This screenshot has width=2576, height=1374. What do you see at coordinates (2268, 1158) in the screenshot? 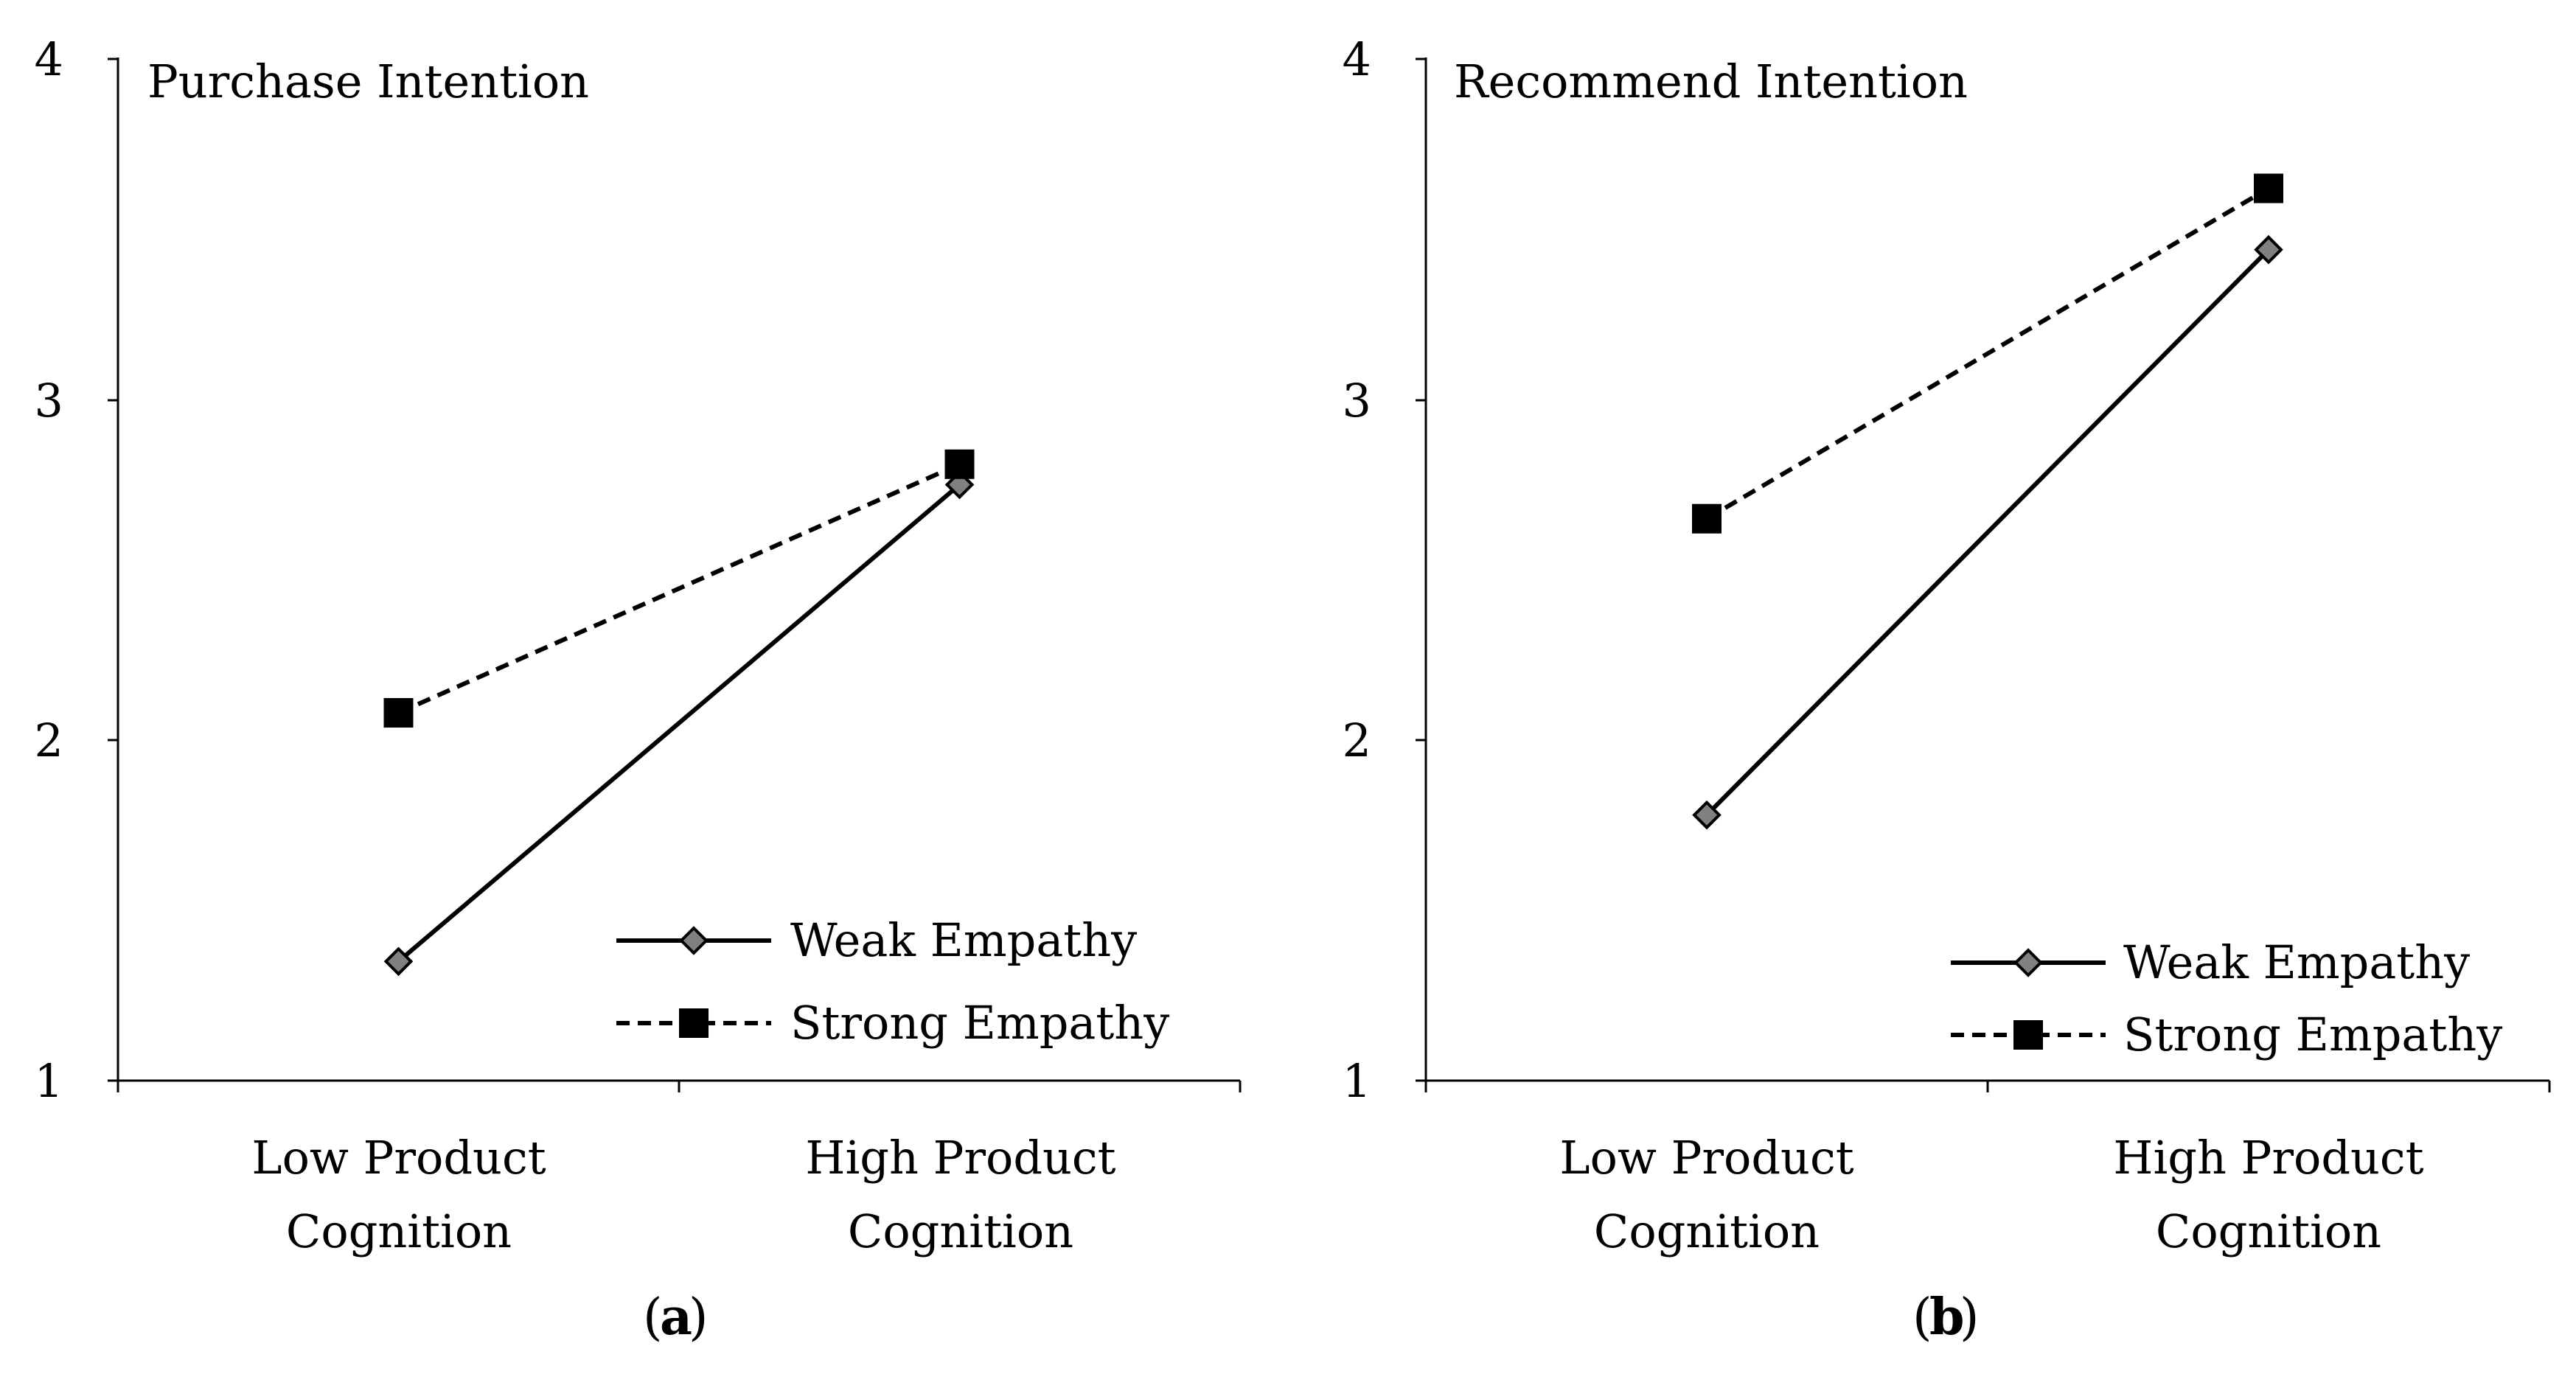
I see `panel-b-x-tick-label: High Product` at bounding box center [2268, 1158].